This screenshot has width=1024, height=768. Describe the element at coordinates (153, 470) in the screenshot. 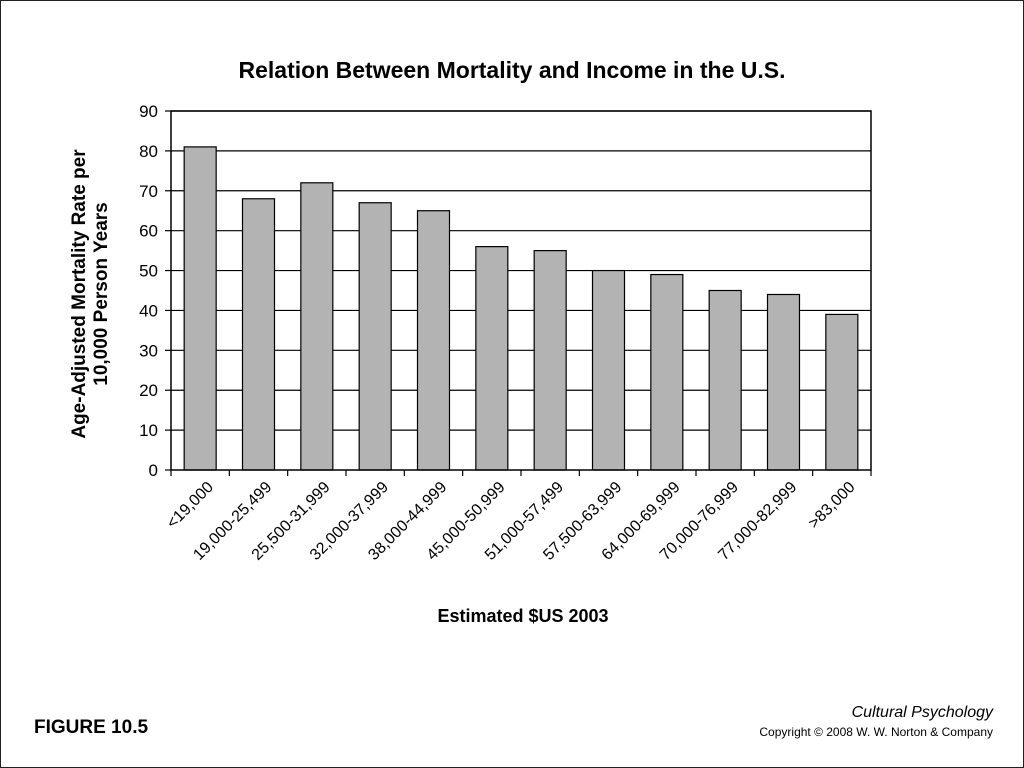

I see `y-tick-label: 0` at that location.